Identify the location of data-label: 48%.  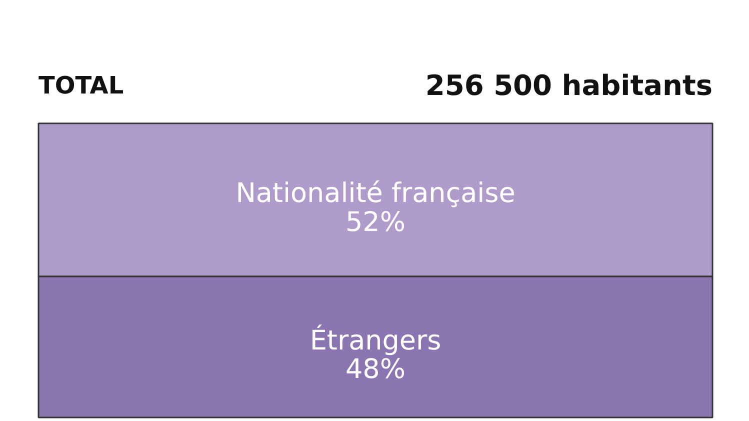
(375, 370).